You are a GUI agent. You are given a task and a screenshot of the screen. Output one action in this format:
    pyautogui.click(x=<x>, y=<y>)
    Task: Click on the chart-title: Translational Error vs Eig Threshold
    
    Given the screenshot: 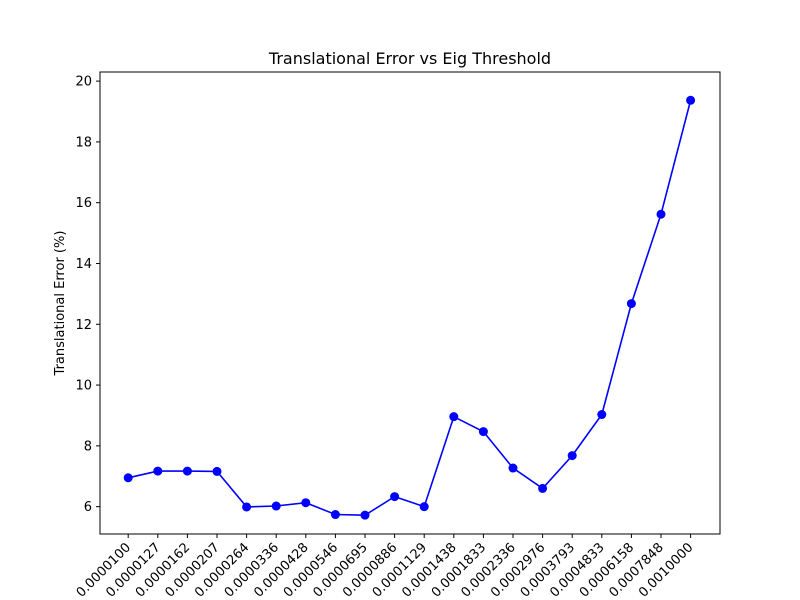 What is the action you would take?
    pyautogui.click(x=409, y=58)
    